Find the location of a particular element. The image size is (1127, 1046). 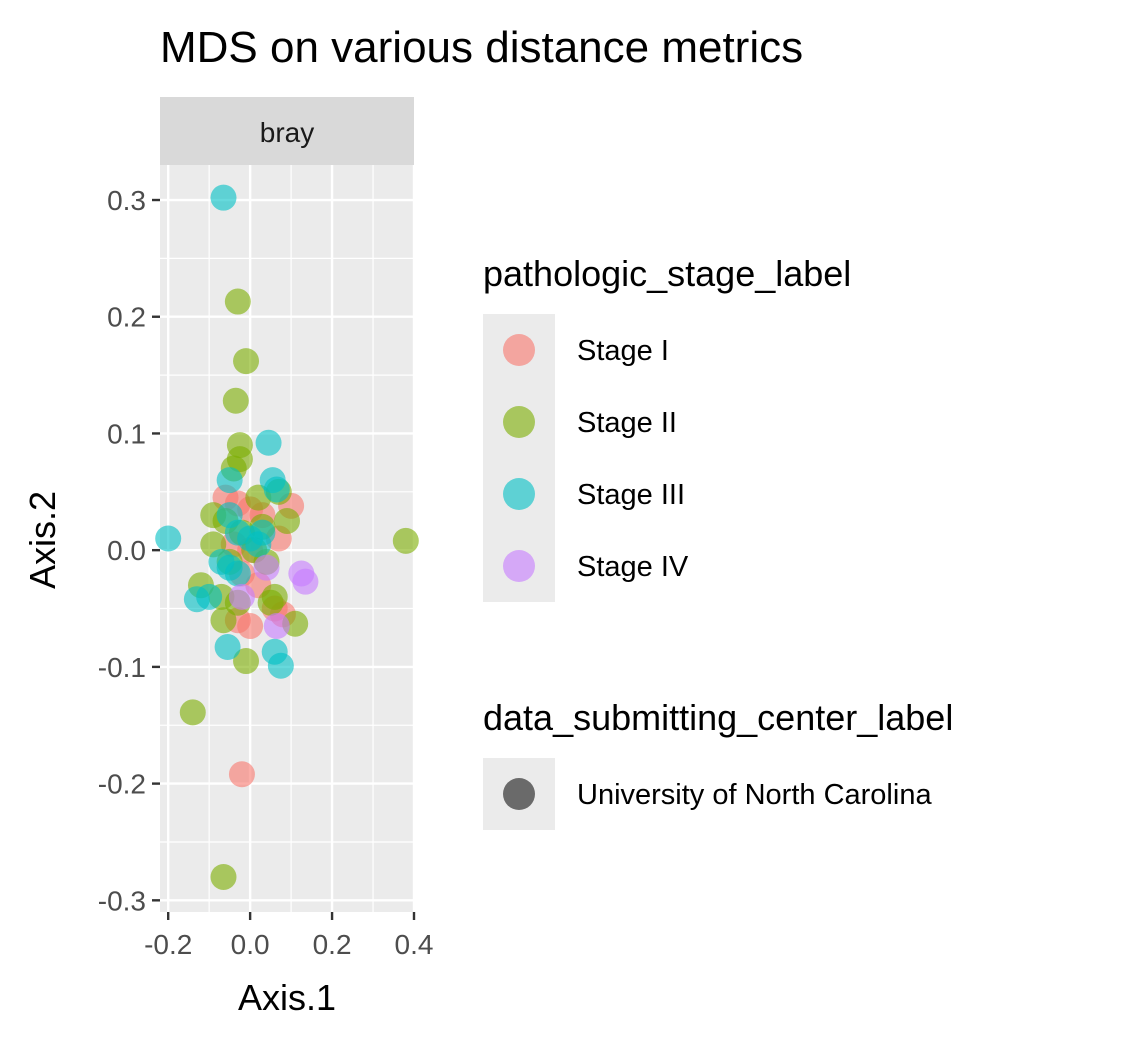

legend-stage-entries: Stage I Stage II Stage III Stage IV is located at coordinates (596, 458).